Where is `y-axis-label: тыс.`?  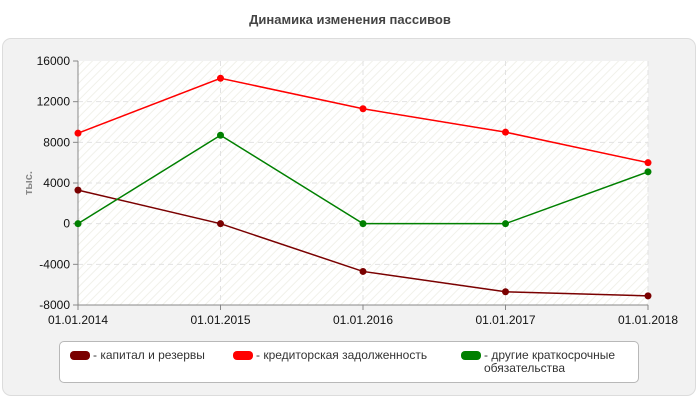 y-axis-label: тыс. is located at coordinates (29, 183).